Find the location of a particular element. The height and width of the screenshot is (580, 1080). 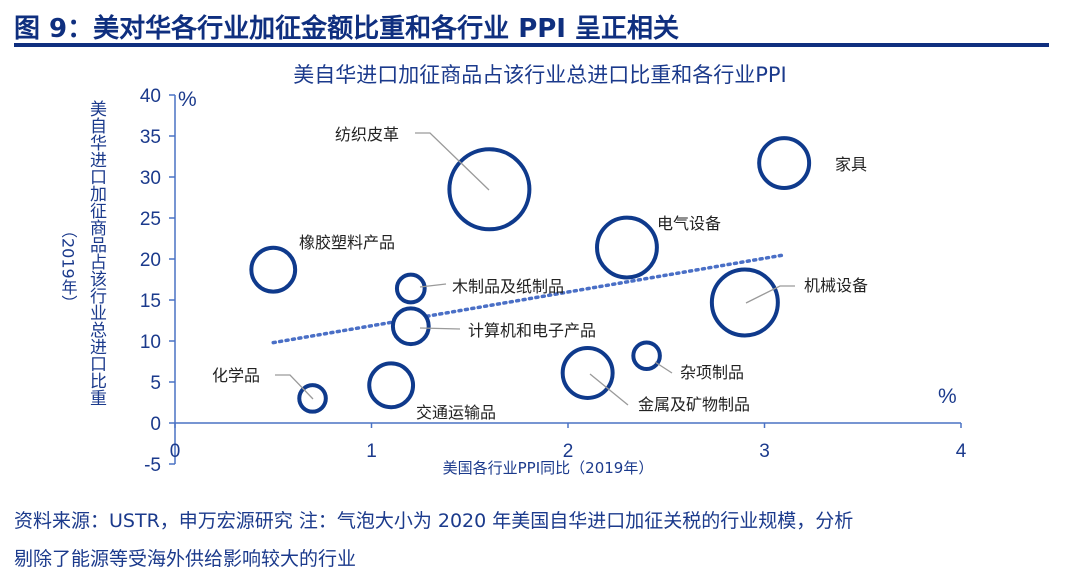

y-tick-label: 35 is located at coordinates (150, 137).